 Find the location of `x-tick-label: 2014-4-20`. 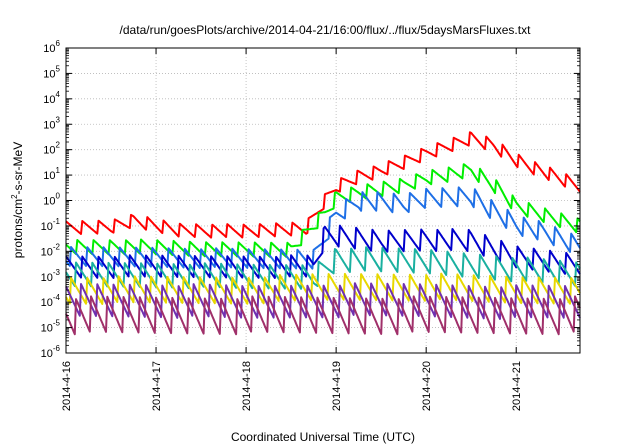

x-tick-label: 2014-4-20 is located at coordinates (427, 386).